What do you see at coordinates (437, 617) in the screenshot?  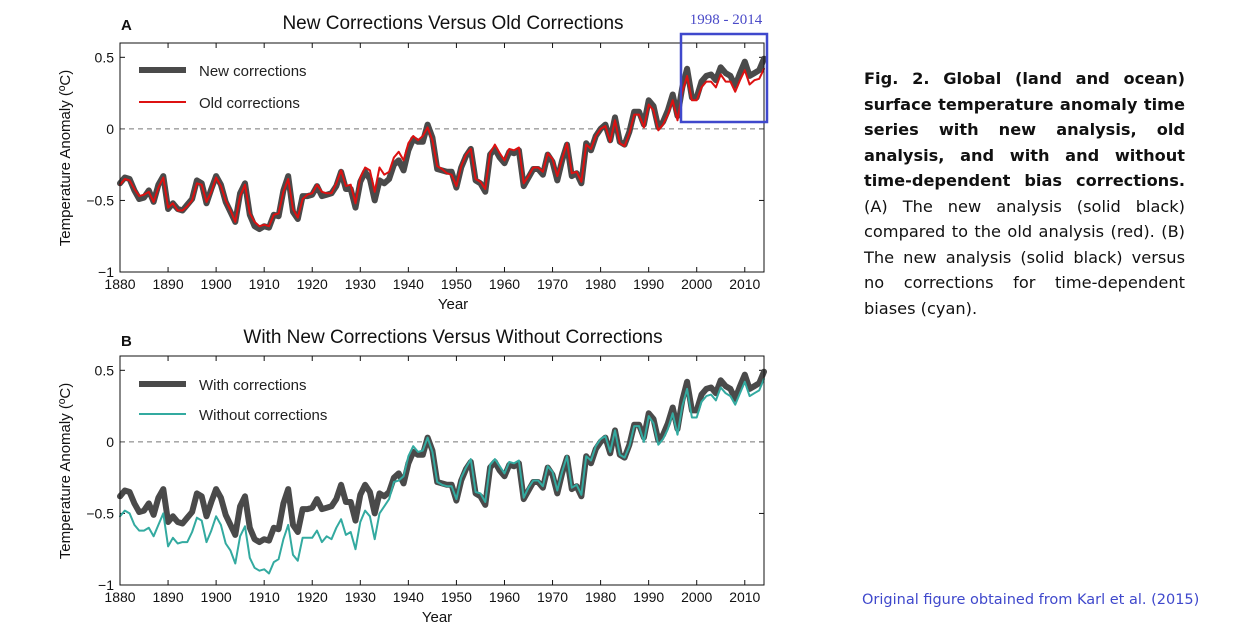 I see `panel-b-xlabel: Year` at bounding box center [437, 617].